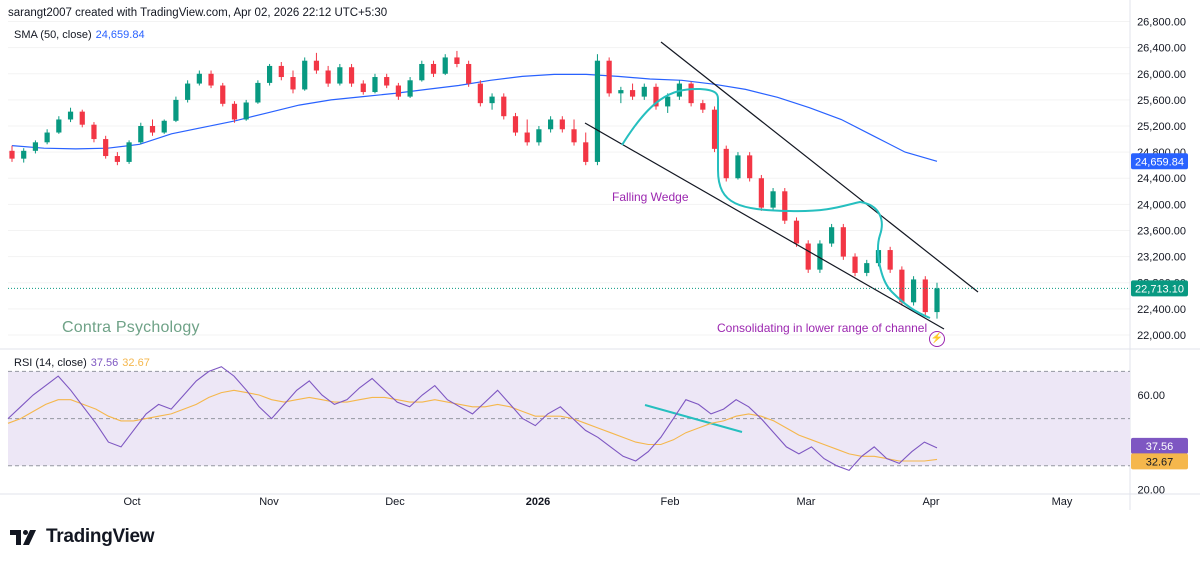  I want to click on sma-legend-label: SMA (50, close), so click(53, 35).